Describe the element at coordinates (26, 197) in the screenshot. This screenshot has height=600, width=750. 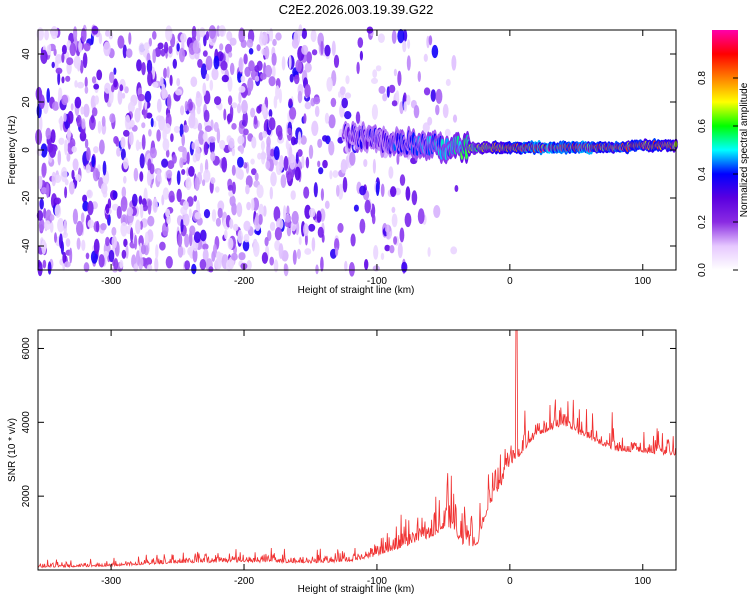
I see `y-tick-label: -20` at that location.